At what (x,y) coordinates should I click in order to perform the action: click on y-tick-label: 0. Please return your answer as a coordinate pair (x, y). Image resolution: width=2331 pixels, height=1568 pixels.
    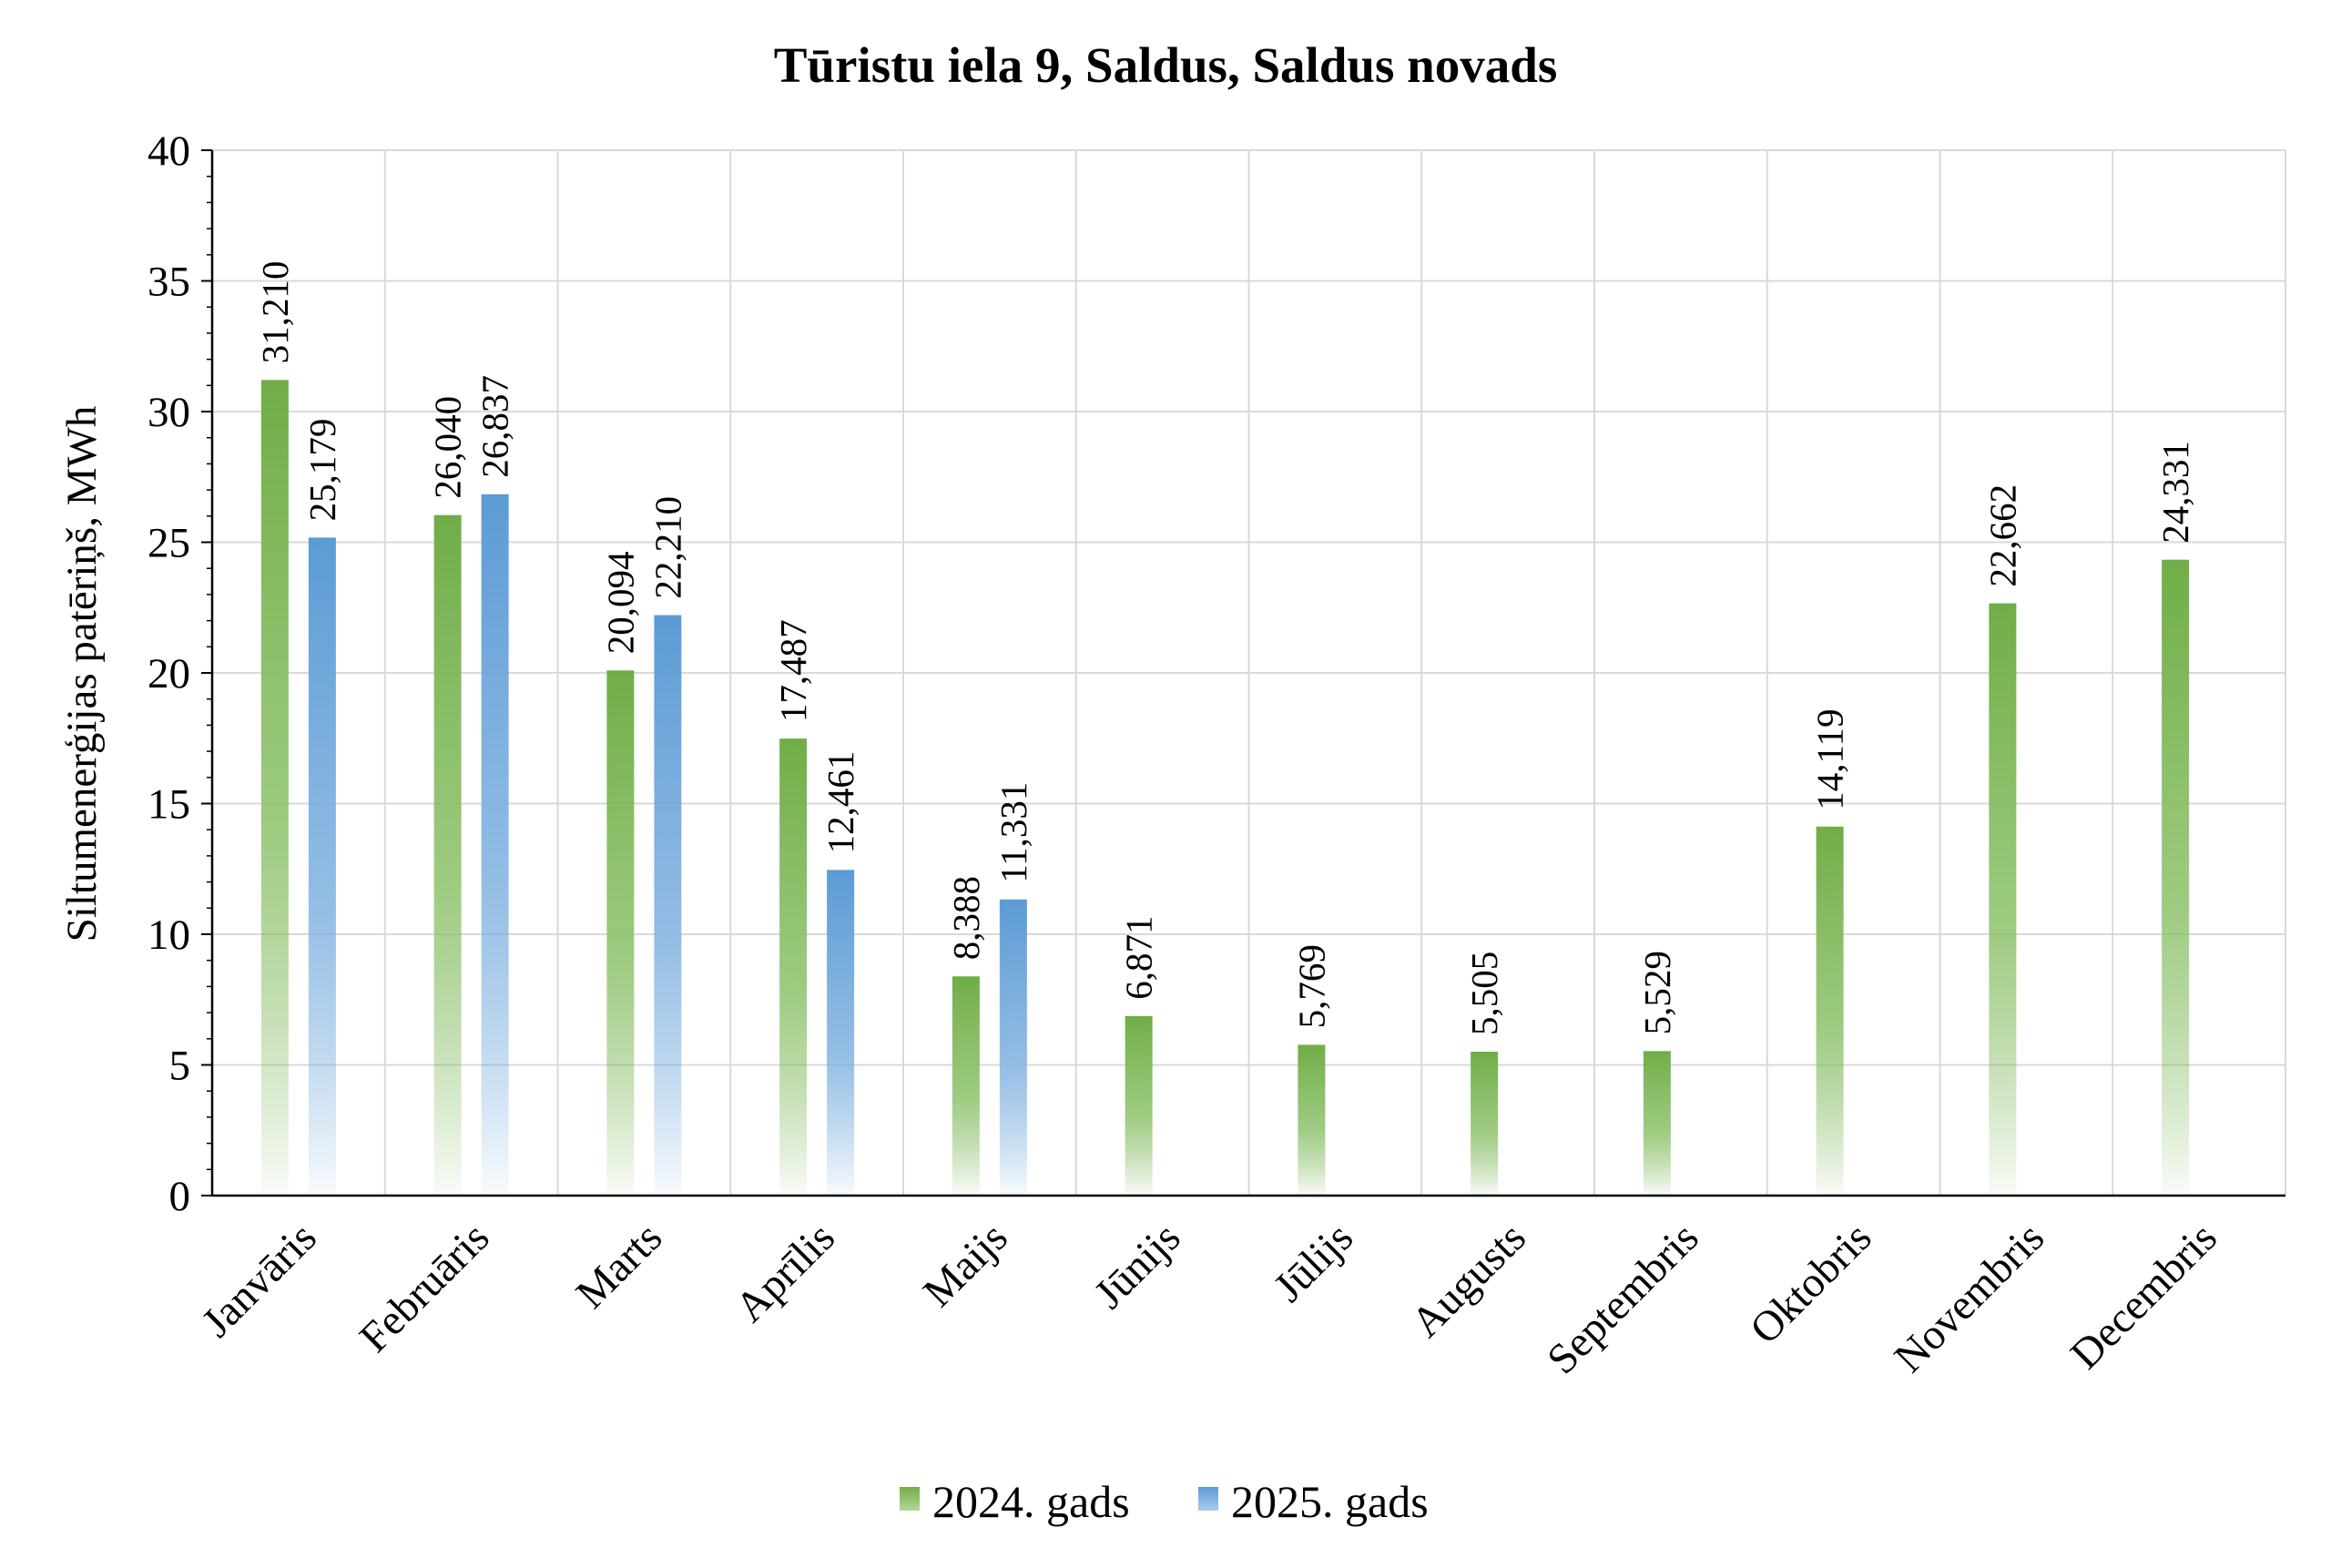
    Looking at the image, I should click on (180, 1196).